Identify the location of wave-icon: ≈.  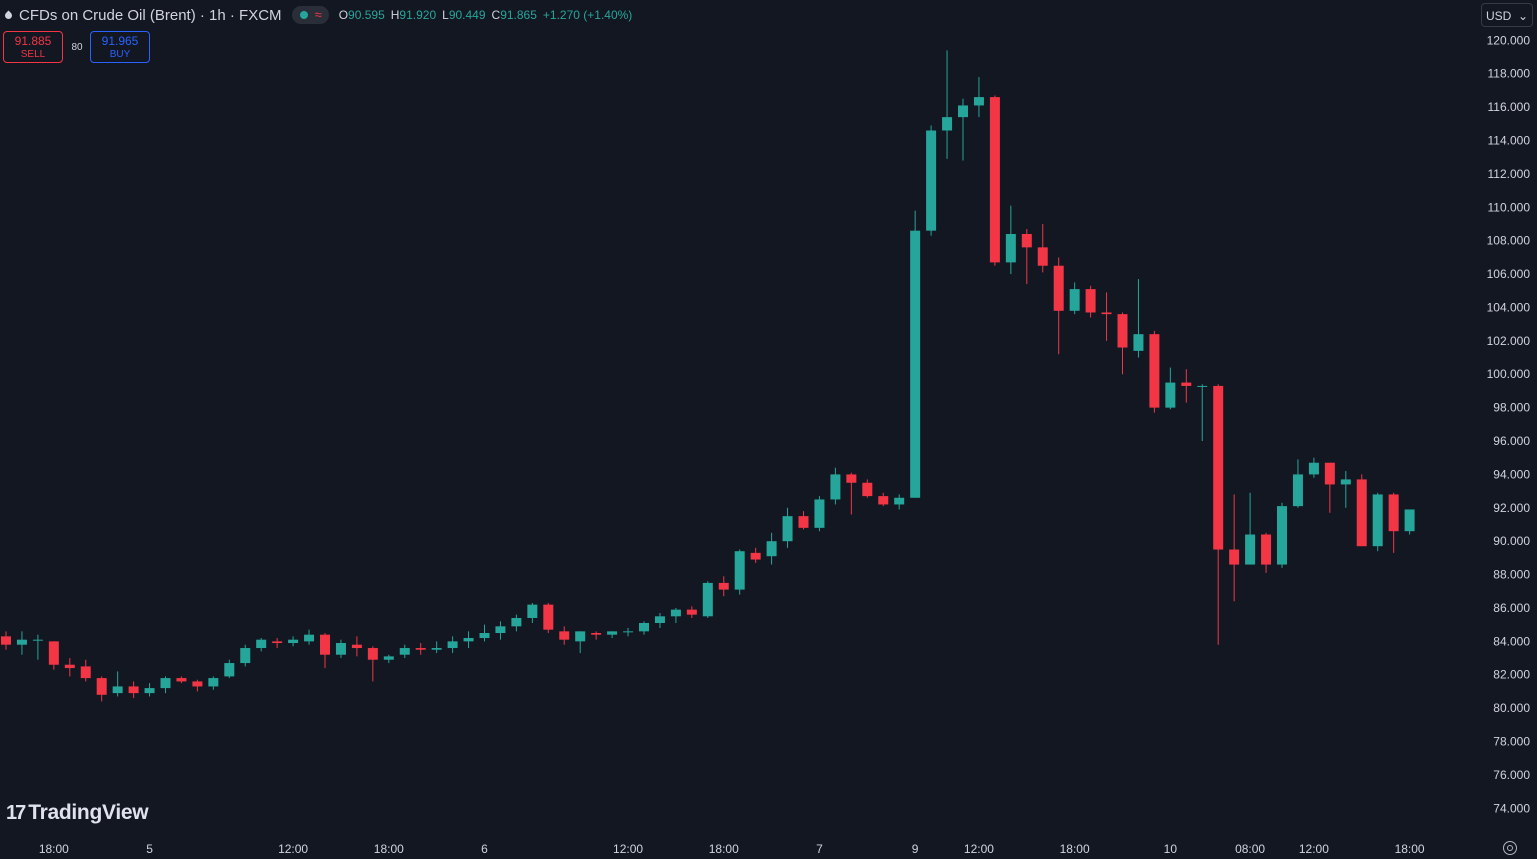
(318, 14).